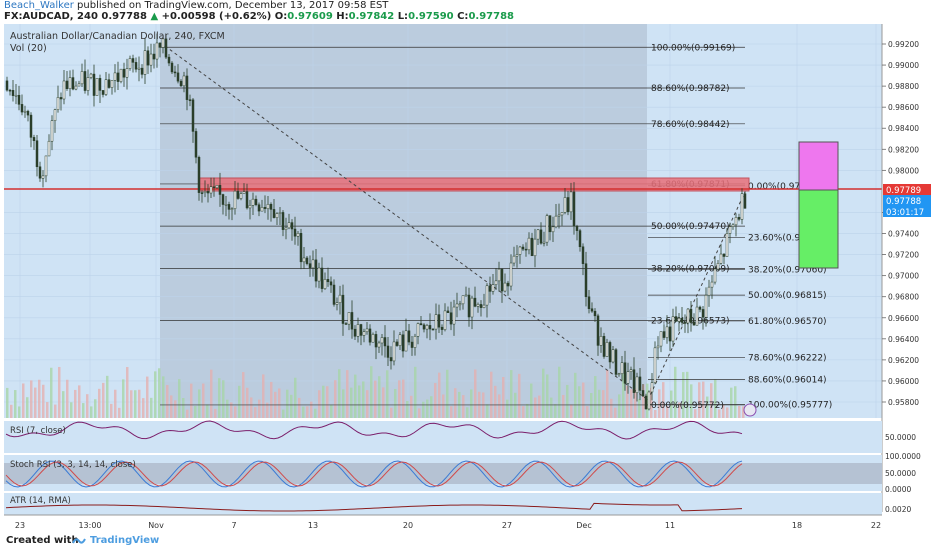 The image size is (932, 550). What do you see at coordinates (233, 525) in the screenshot?
I see `time-tick-label: 7` at bounding box center [233, 525].